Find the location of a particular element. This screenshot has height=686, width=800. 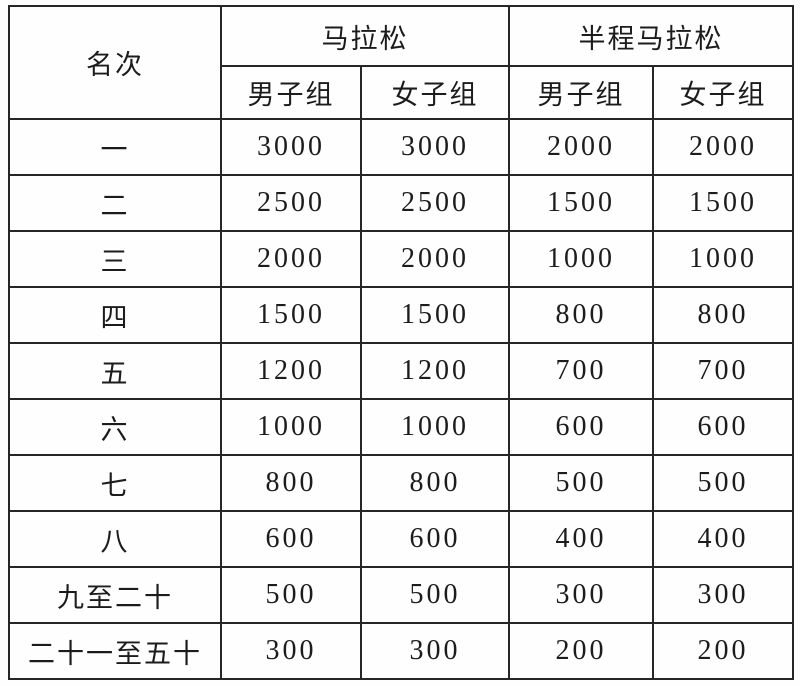

group-header-marathon: 马拉松 is located at coordinates (365, 36).